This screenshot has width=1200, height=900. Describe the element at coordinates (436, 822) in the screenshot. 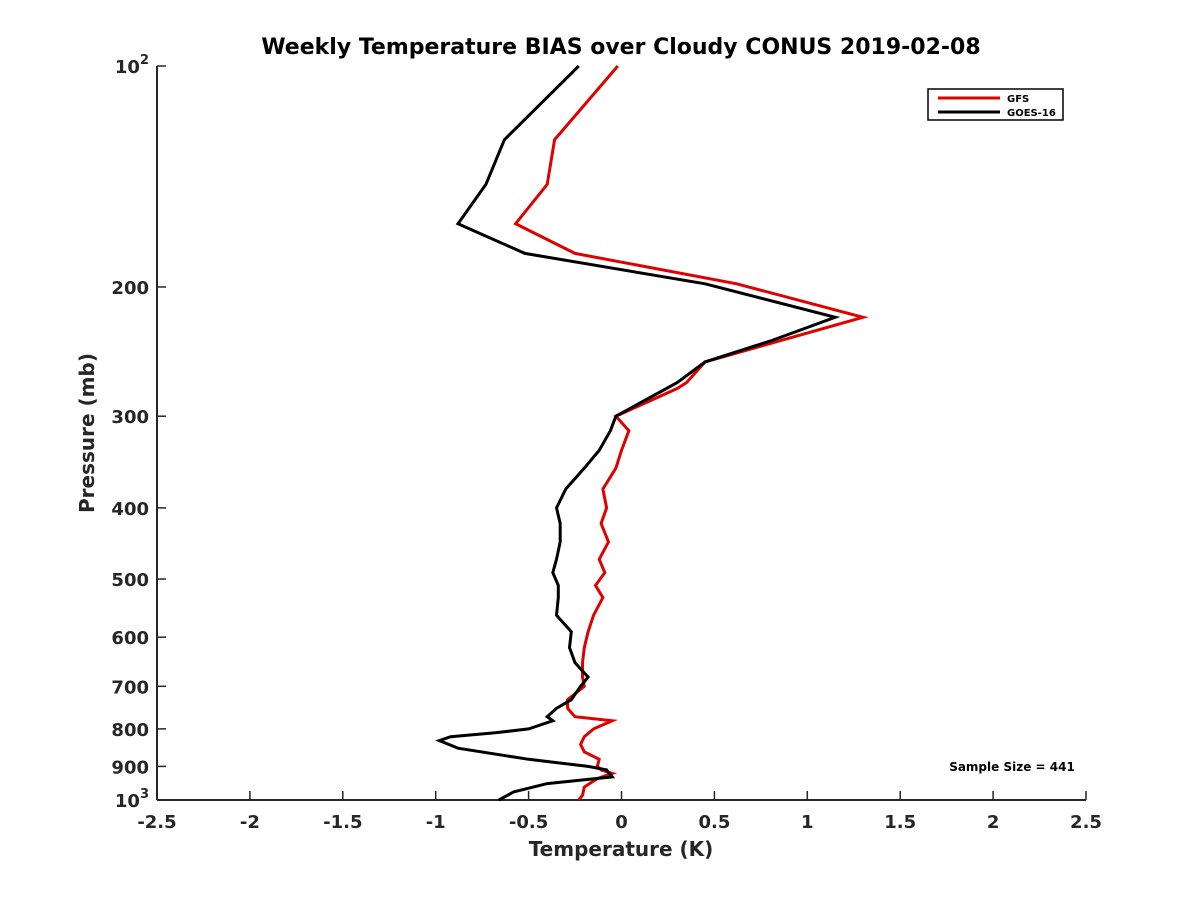

I see `x-tick-label: -1` at that location.